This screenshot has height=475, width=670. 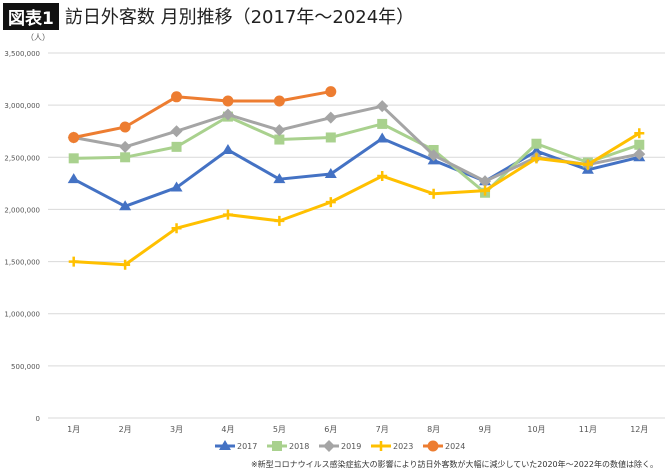 I want to click on y-axis-label: （人）, so click(x=38, y=37).